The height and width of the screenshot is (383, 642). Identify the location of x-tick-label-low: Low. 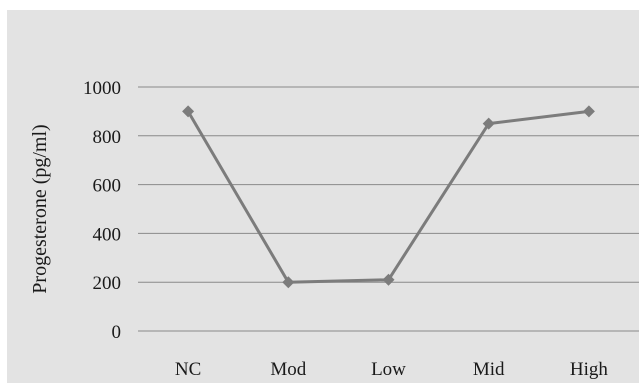
(388, 369).